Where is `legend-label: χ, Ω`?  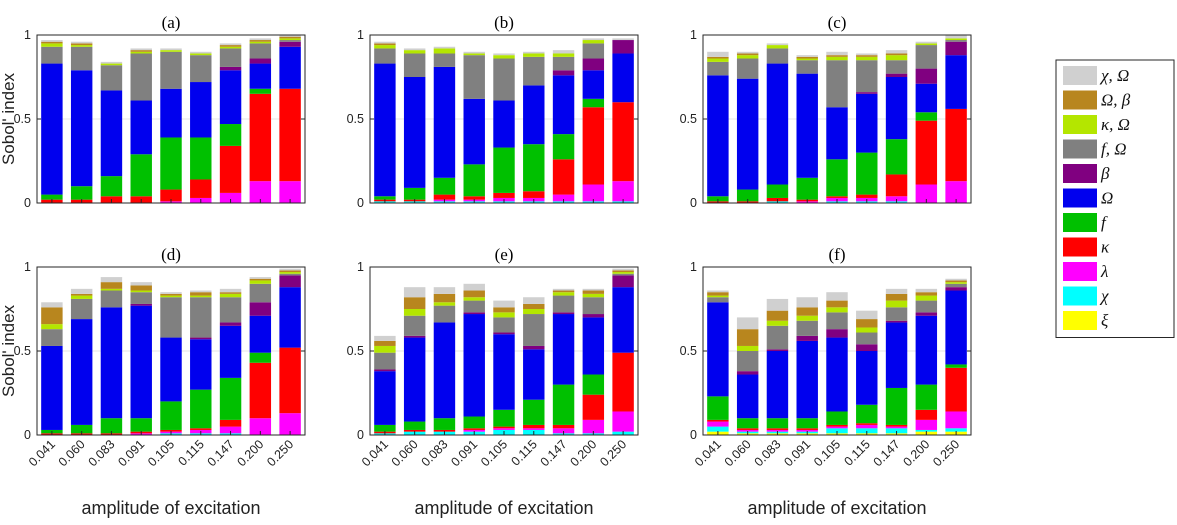
legend-label: χ, Ω is located at coordinates (1114, 75).